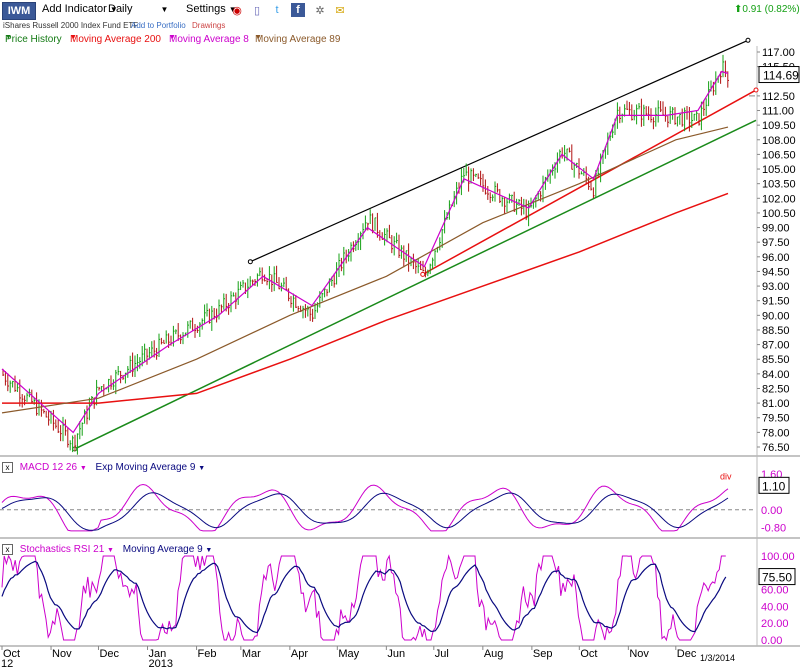  Describe the element at coordinates (775, 591) in the screenshot. I see `stoch-tick-label: 60.00` at that location.